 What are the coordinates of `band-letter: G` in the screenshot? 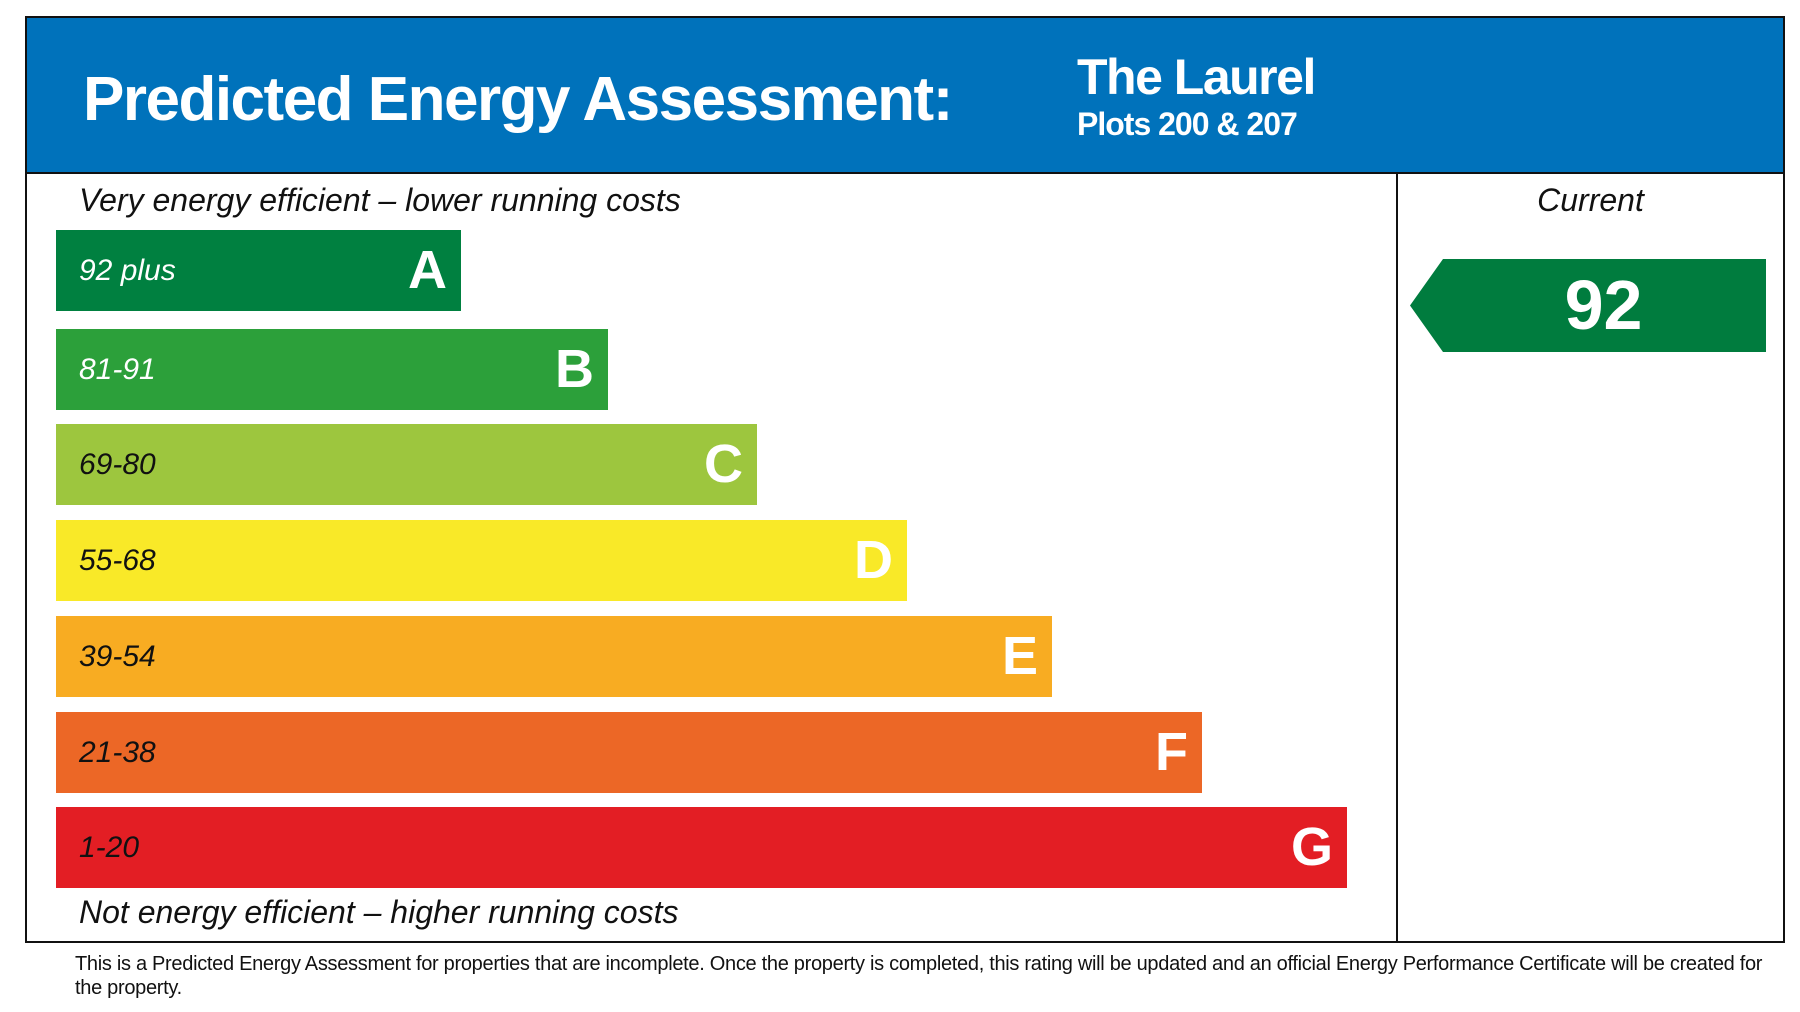 It's located at (1311, 847).